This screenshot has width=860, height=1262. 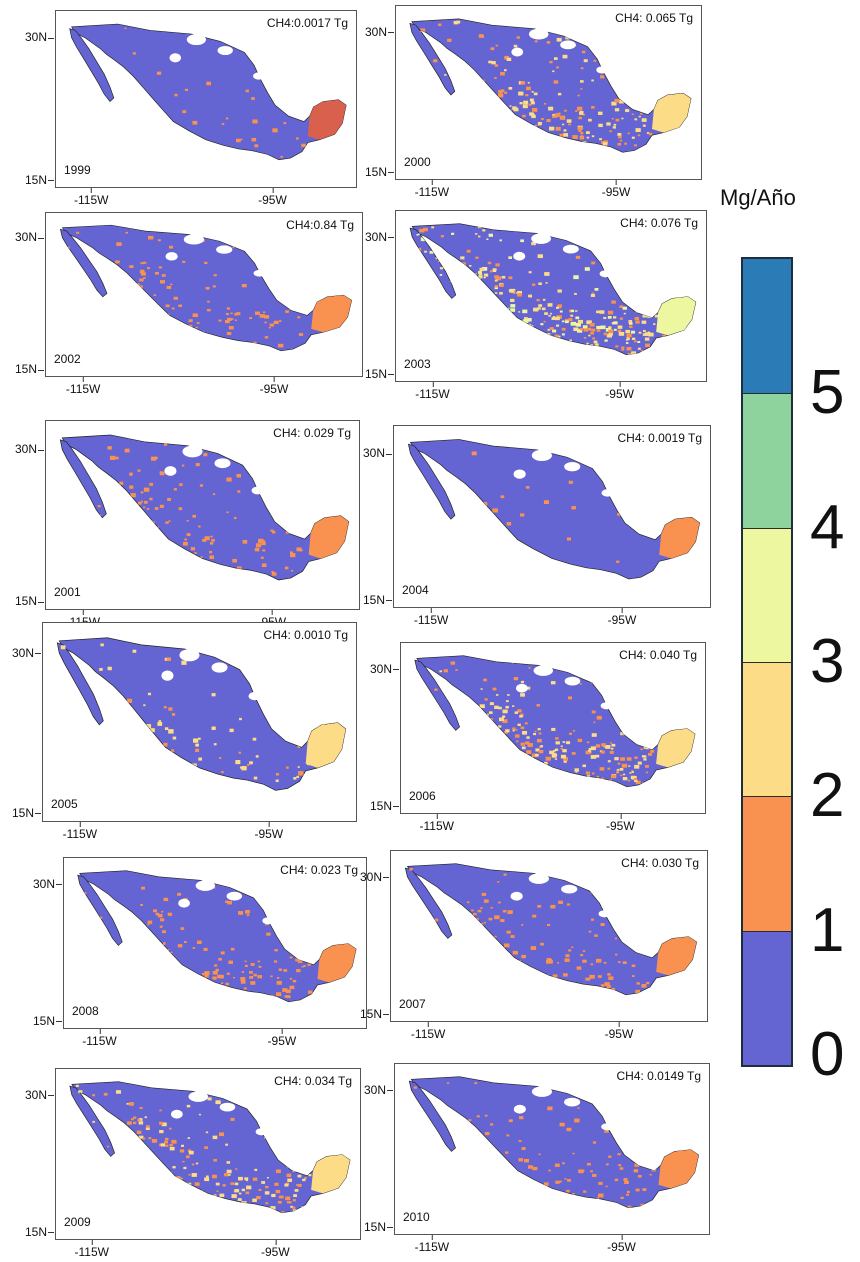 What do you see at coordinates (827, 796) in the screenshot?
I see `legend-tick-label: 2` at bounding box center [827, 796].